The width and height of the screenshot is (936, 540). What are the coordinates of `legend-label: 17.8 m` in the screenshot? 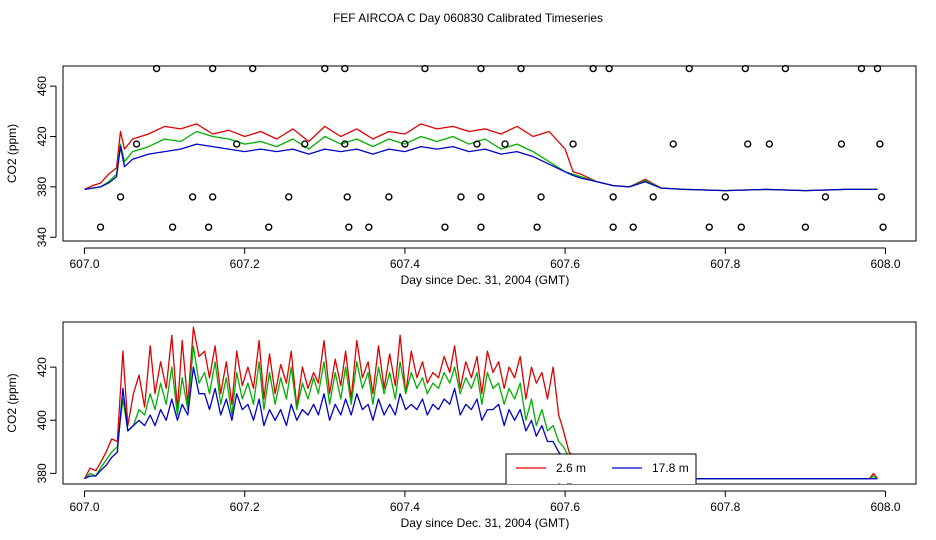 It's located at (670, 468).